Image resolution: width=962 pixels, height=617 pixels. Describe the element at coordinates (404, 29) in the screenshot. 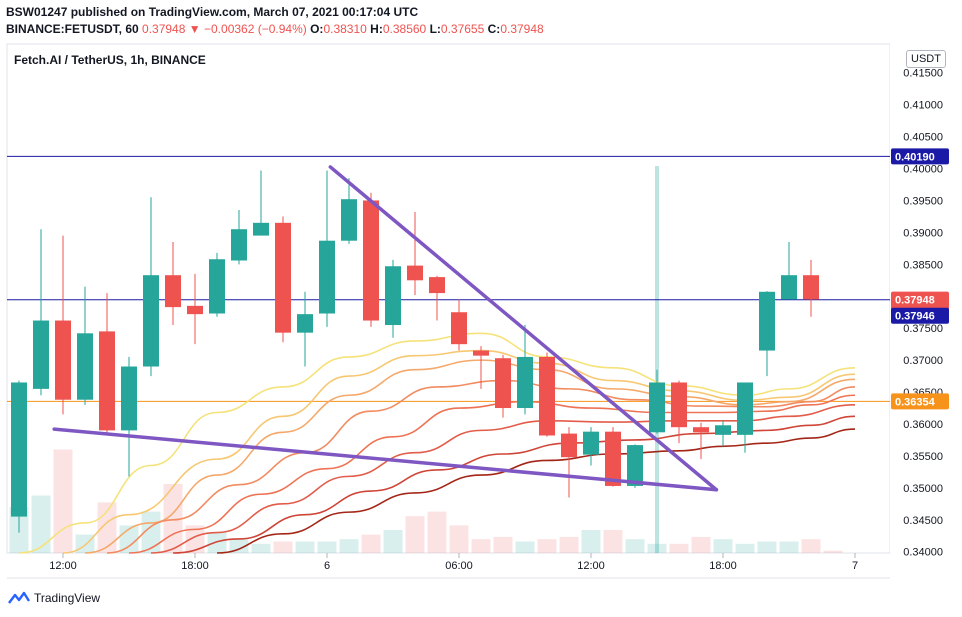

I see `high-value: 0.38560` at that location.